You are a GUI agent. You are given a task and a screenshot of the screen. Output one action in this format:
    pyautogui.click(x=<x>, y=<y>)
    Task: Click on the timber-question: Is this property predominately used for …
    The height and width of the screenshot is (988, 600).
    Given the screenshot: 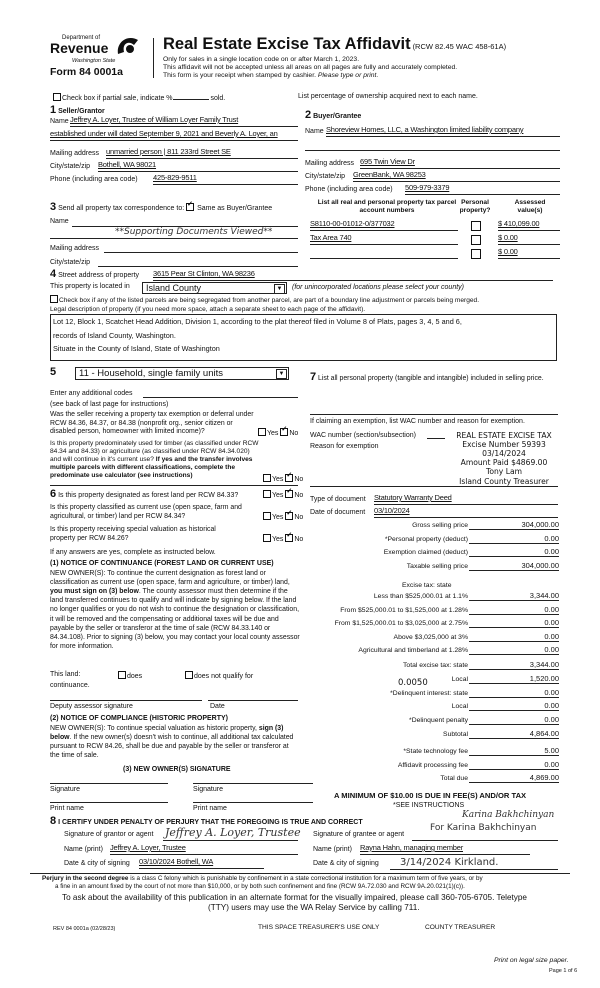 What is the action you would take?
    pyautogui.click(x=155, y=460)
    